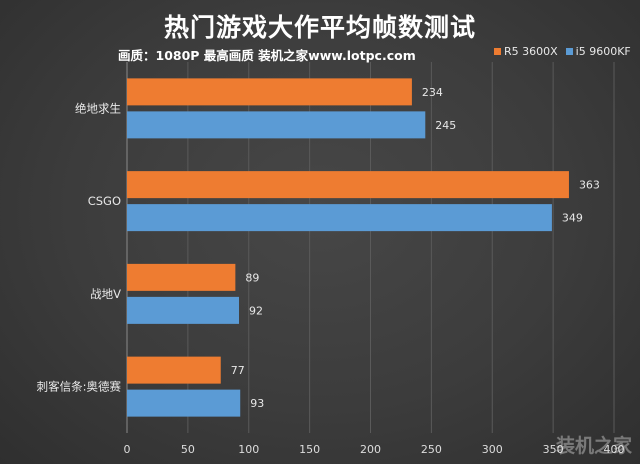 Image resolution: width=640 pixels, height=464 pixels. Describe the element at coordinates (248, 449) in the screenshot. I see `x-tick-label-100: 100` at that location.